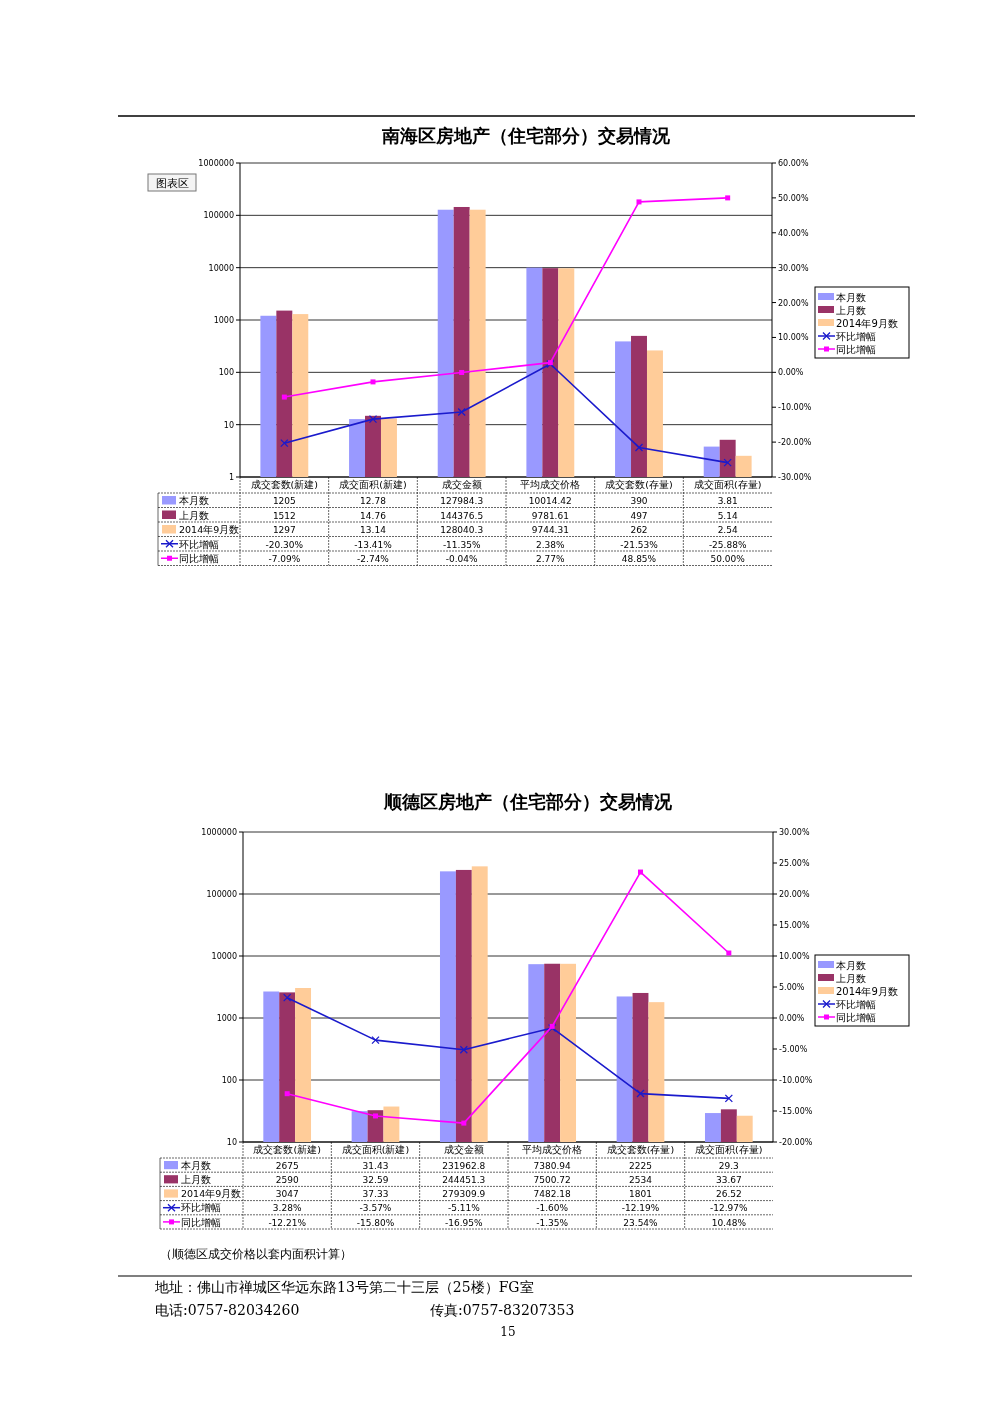 The image size is (1004, 1422). I want to click on data-label: 2534, so click(641, 1179).